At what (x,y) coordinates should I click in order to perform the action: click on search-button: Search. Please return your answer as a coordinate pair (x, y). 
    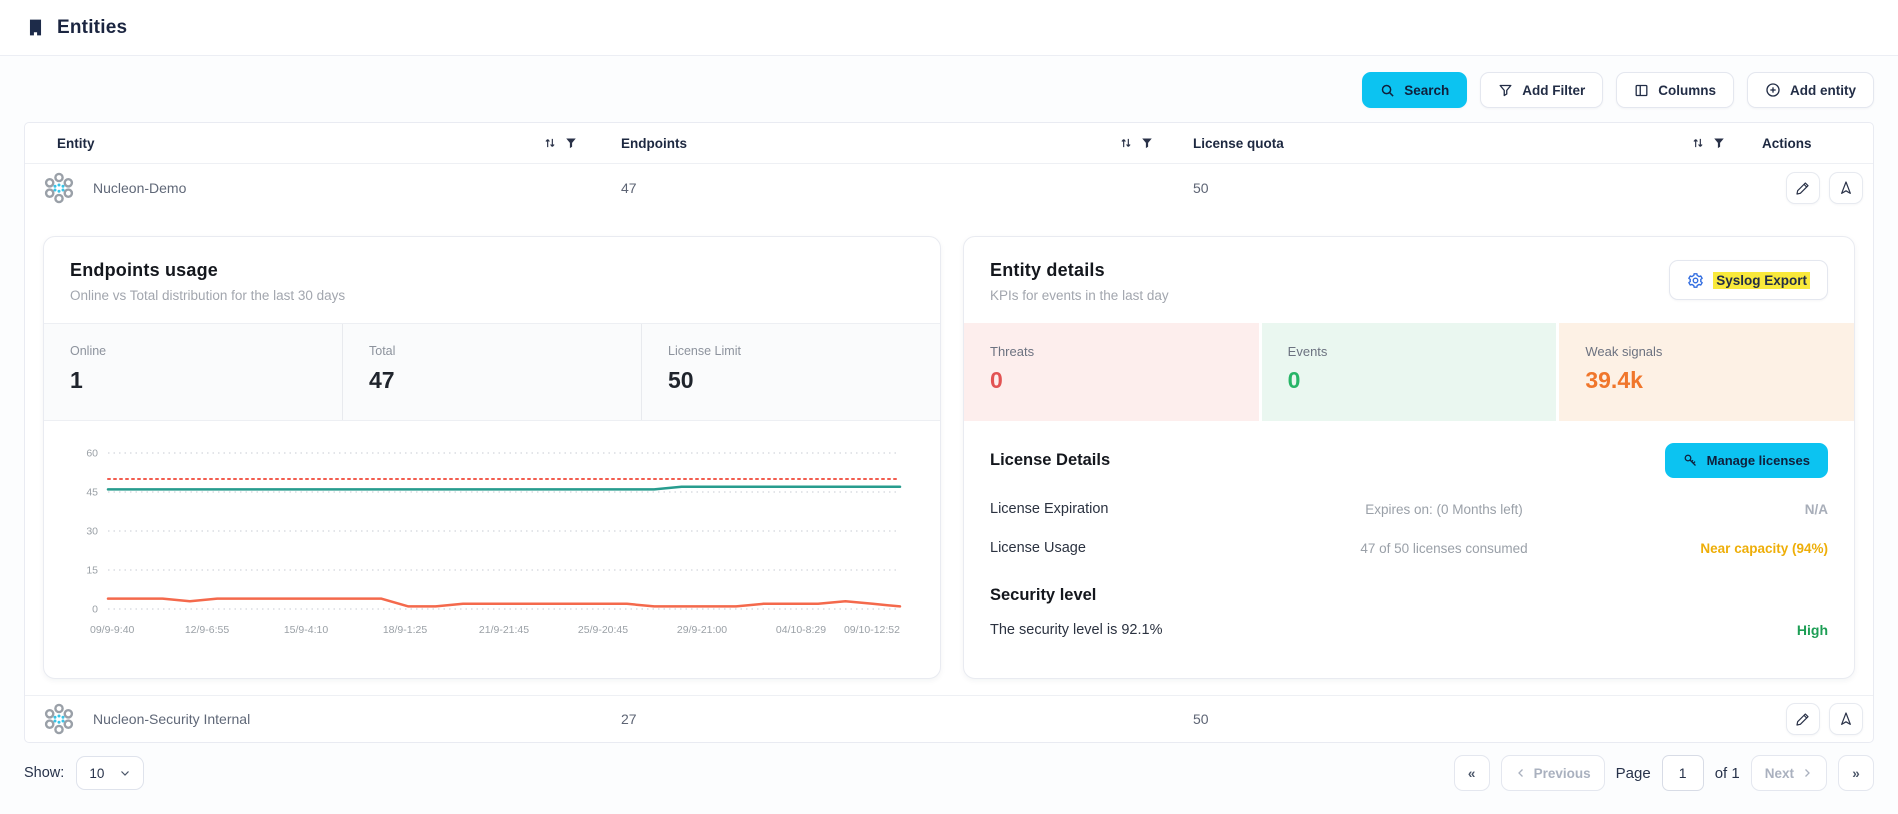
    Looking at the image, I should click on (1415, 90).